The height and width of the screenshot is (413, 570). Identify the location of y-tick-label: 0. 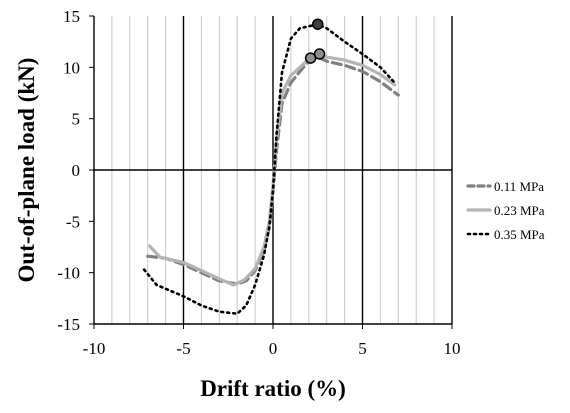
(76, 170).